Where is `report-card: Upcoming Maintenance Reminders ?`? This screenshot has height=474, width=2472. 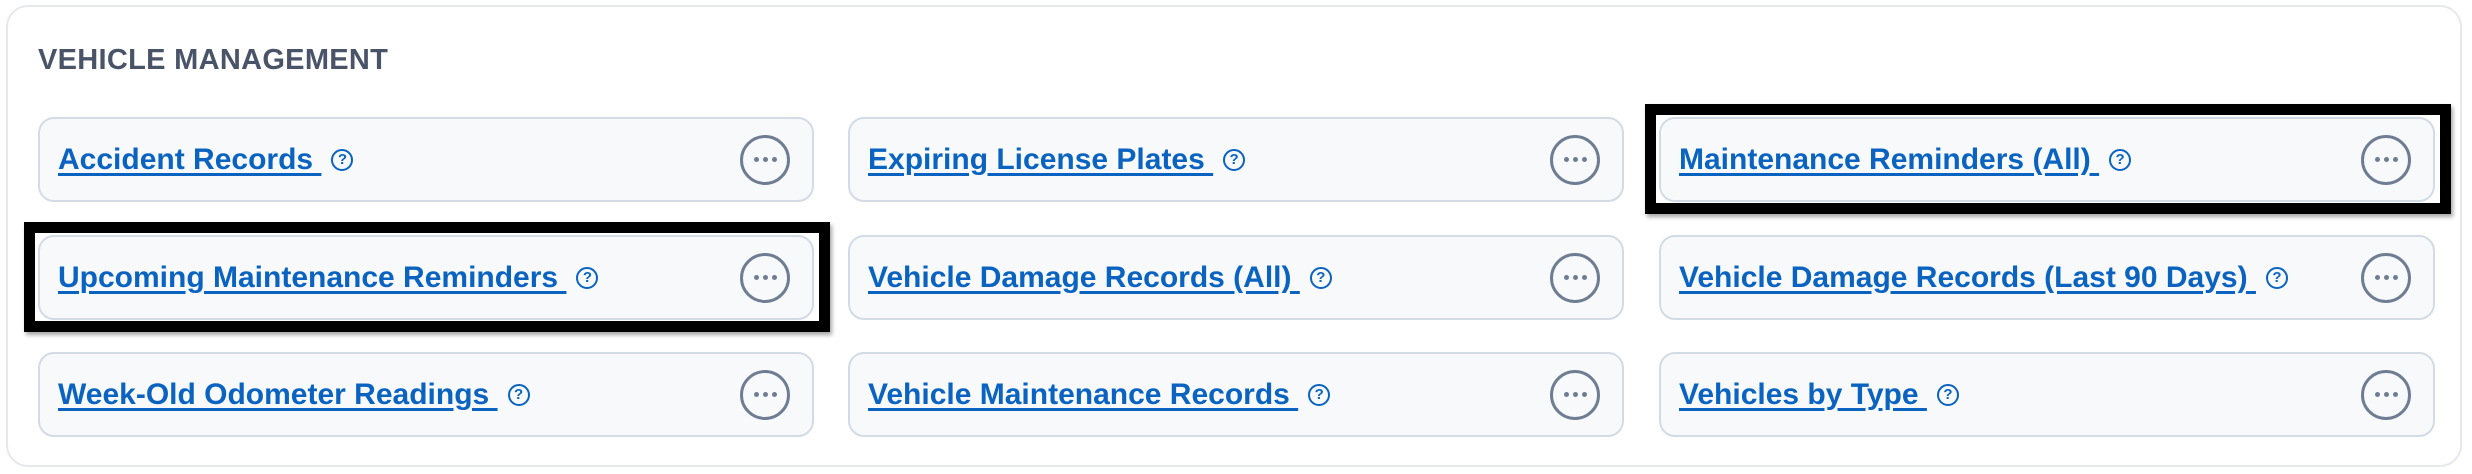
report-card: Upcoming Maintenance Reminders ? is located at coordinates (426, 277).